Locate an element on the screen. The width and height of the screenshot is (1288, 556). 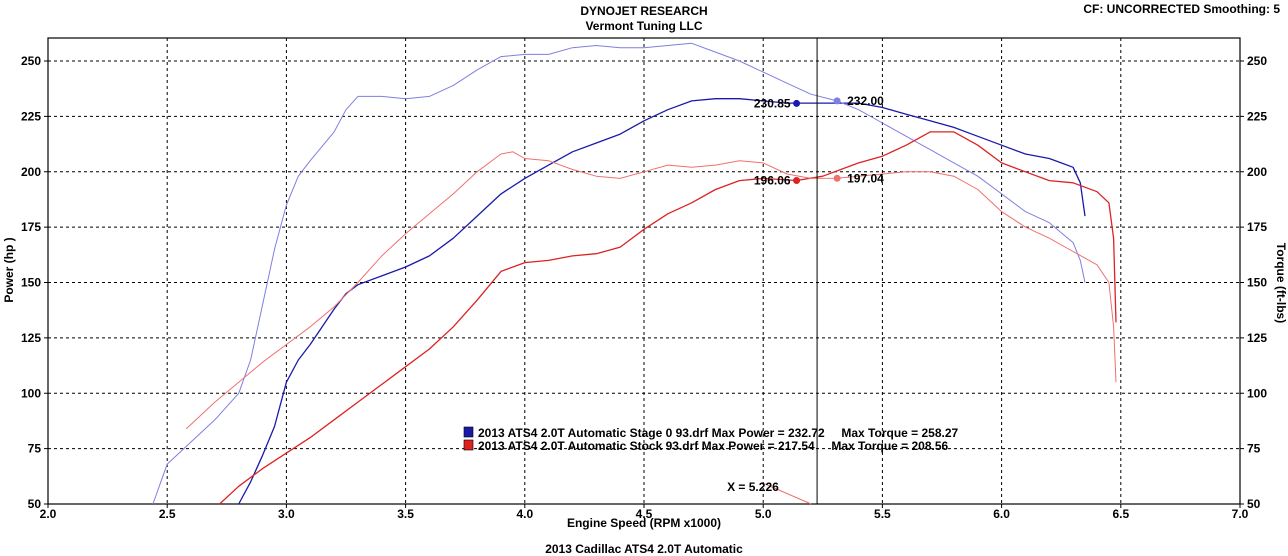
cursor-markers: 230.85 232.00 196.06 197.04 is located at coordinates (819, 141).